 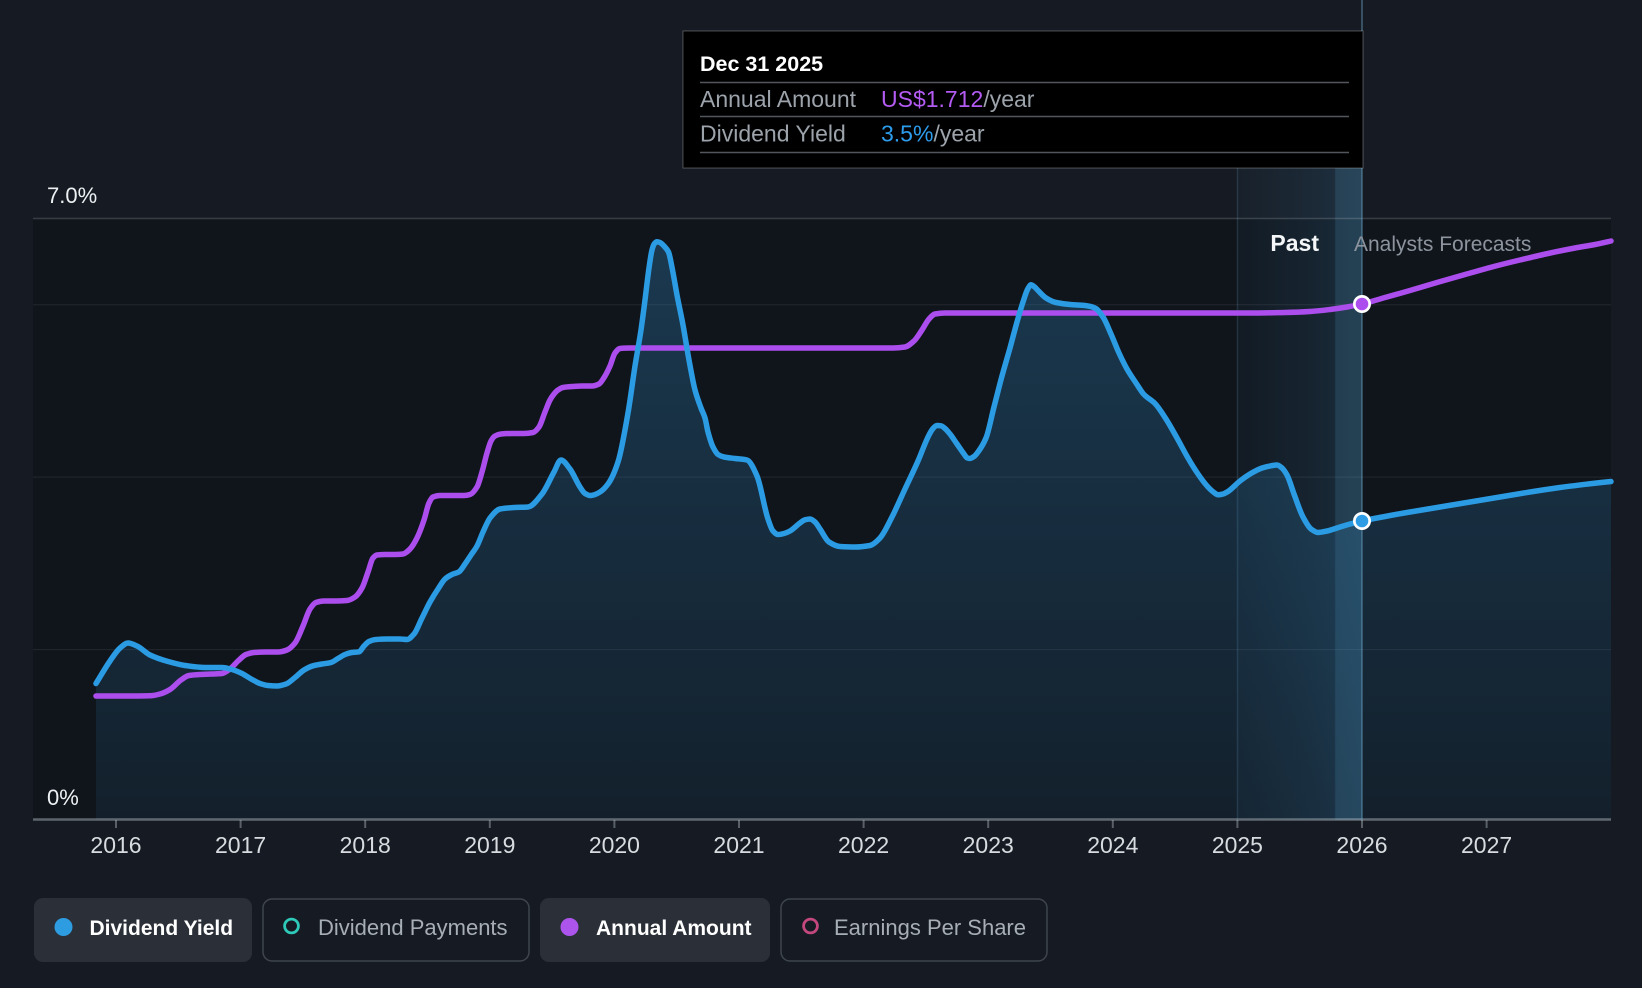 What do you see at coordinates (930, 927) in the screenshot?
I see `svg-text: Earnings Per Share` at bounding box center [930, 927].